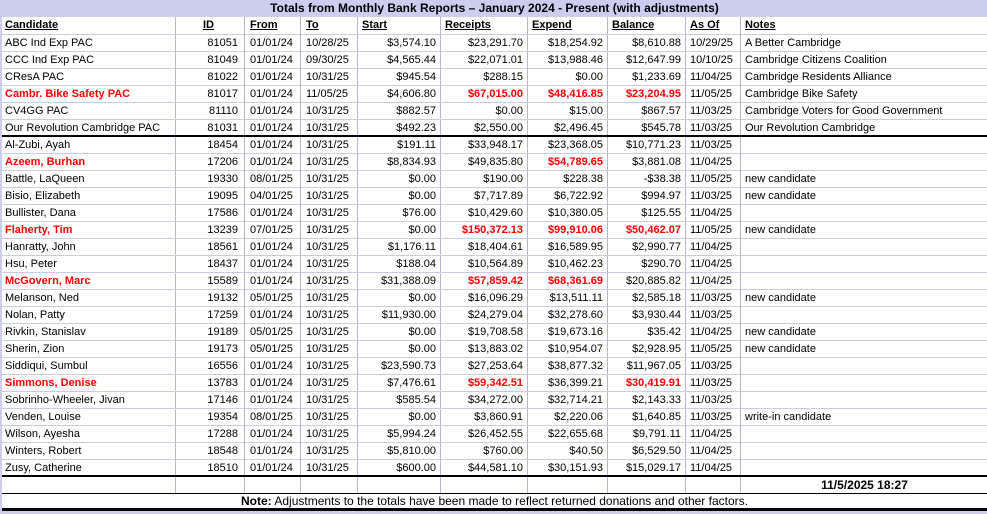 Image resolution: width=987 pixels, height=514 pixels. I want to click on cell-expend: $32,278.60, so click(568, 315).